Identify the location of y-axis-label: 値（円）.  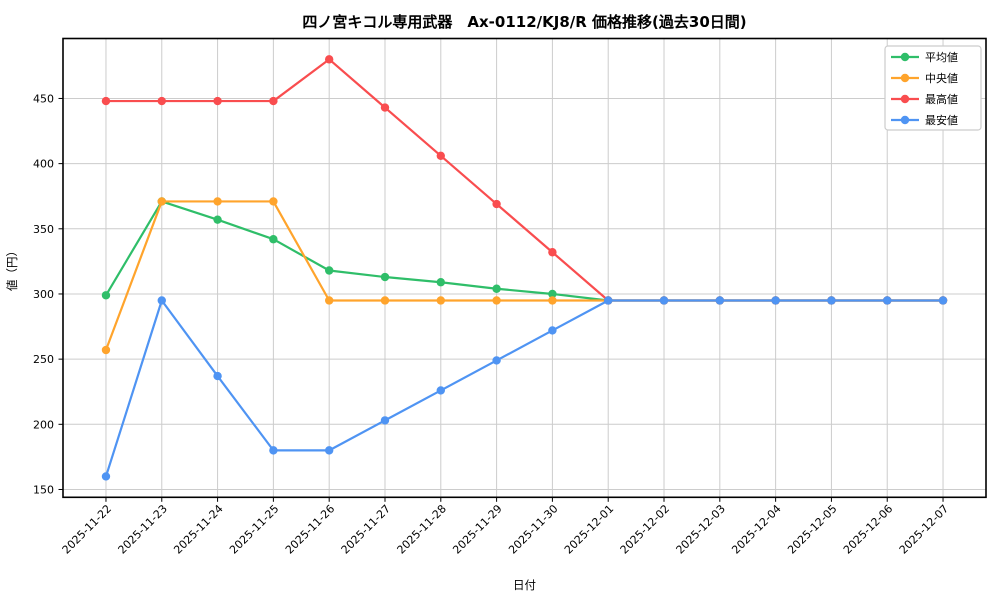
(12, 268).